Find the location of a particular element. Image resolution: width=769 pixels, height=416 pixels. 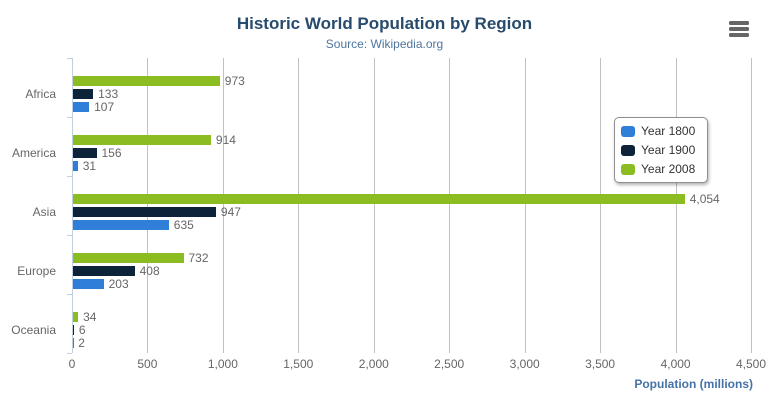

legend-label: Year 1800 is located at coordinates (668, 131).